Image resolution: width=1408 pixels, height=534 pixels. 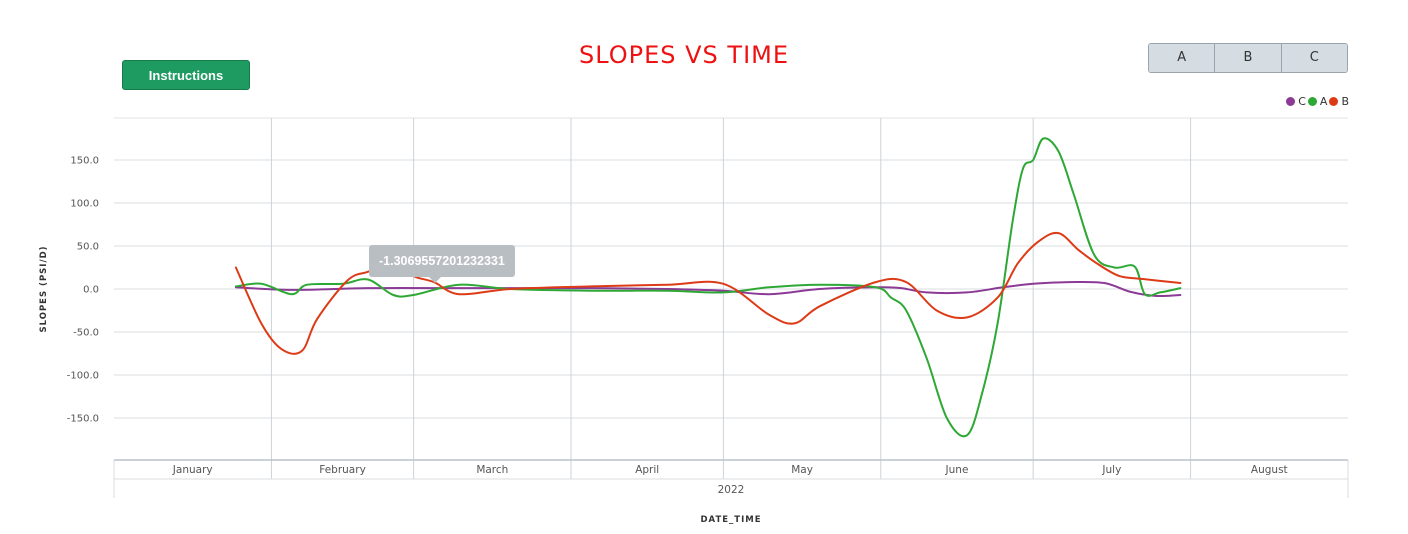 I want to click on y-tick-label: 0.0, so click(x=91, y=290).